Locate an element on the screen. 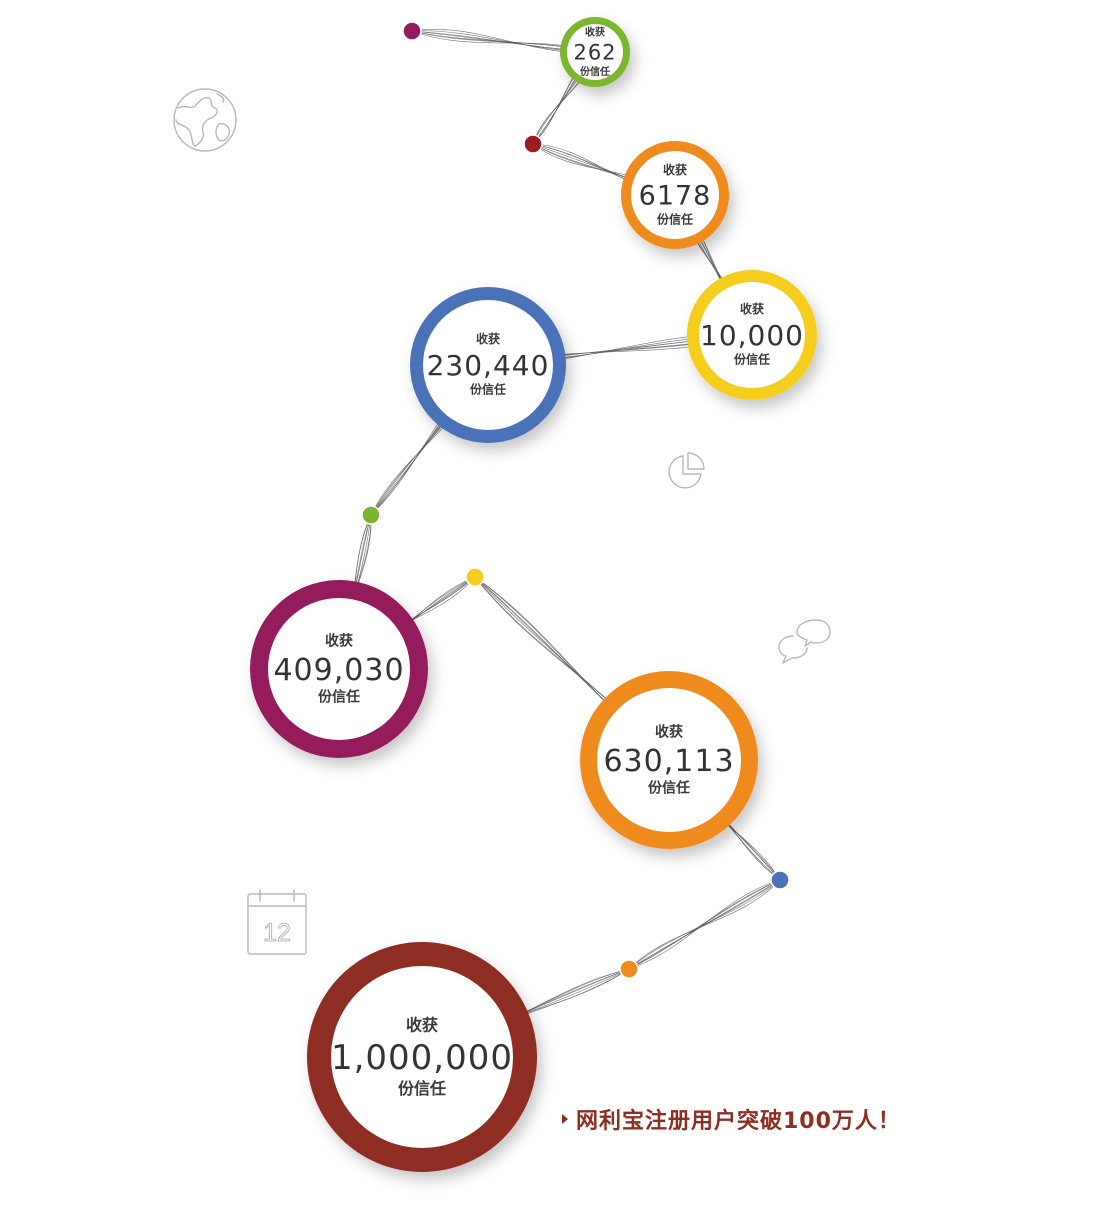 Image resolution: width=1100 pixels, height=1218 pixels. connector-line is located at coordinates (704, 924).